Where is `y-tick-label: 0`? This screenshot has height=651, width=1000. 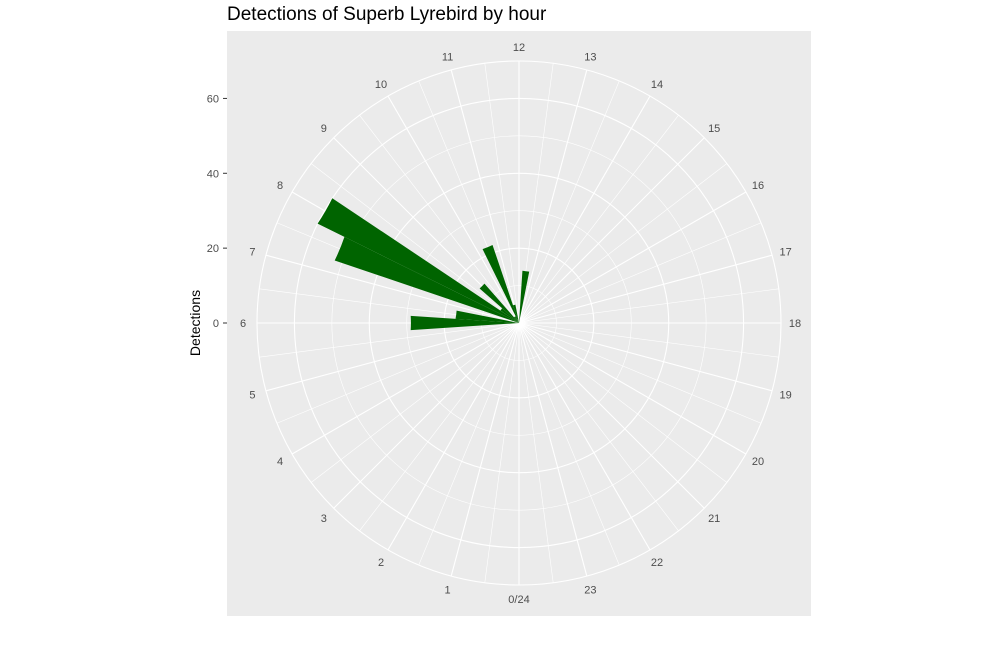
y-tick-label: 0 is located at coordinates (216, 324).